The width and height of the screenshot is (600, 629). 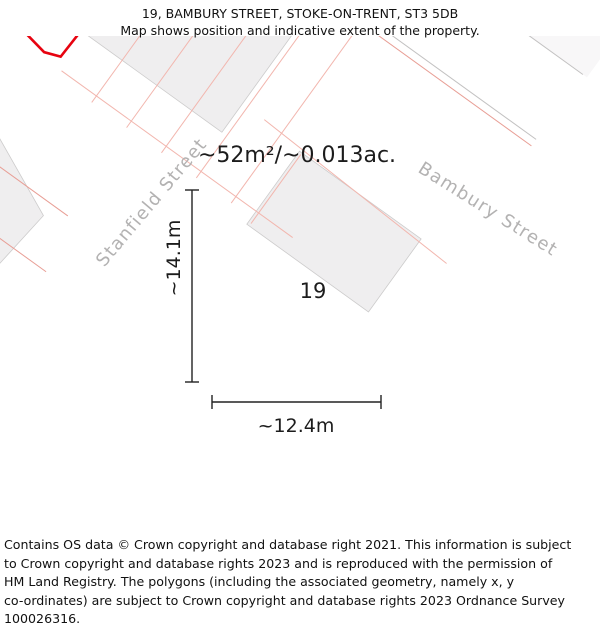 I want to click on width-dimension-label: ~12.4m, so click(x=296, y=426).